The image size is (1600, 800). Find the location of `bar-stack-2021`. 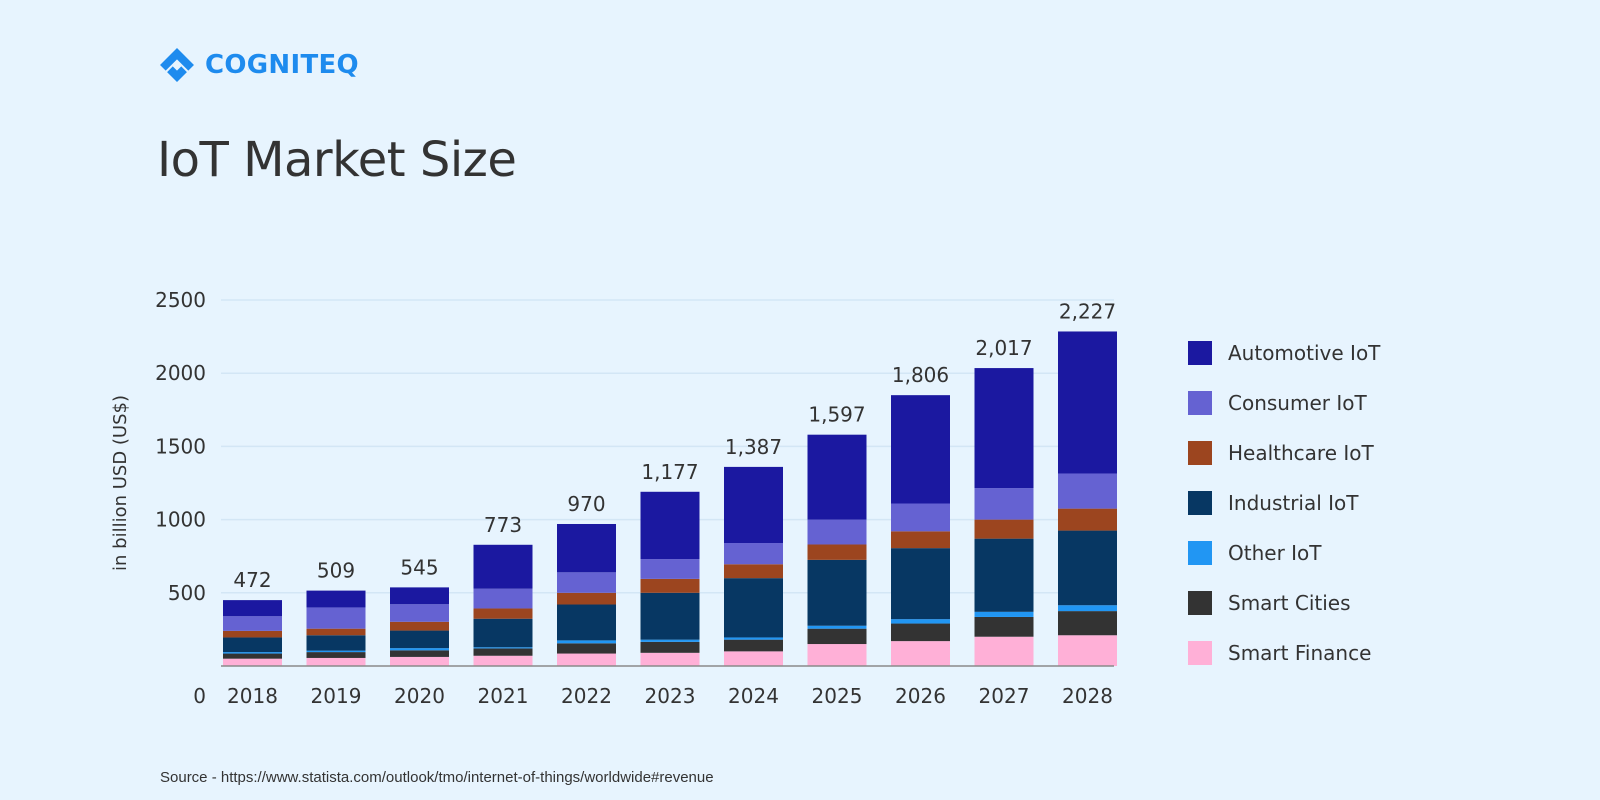

bar-stack-2021 is located at coordinates (503, 605).